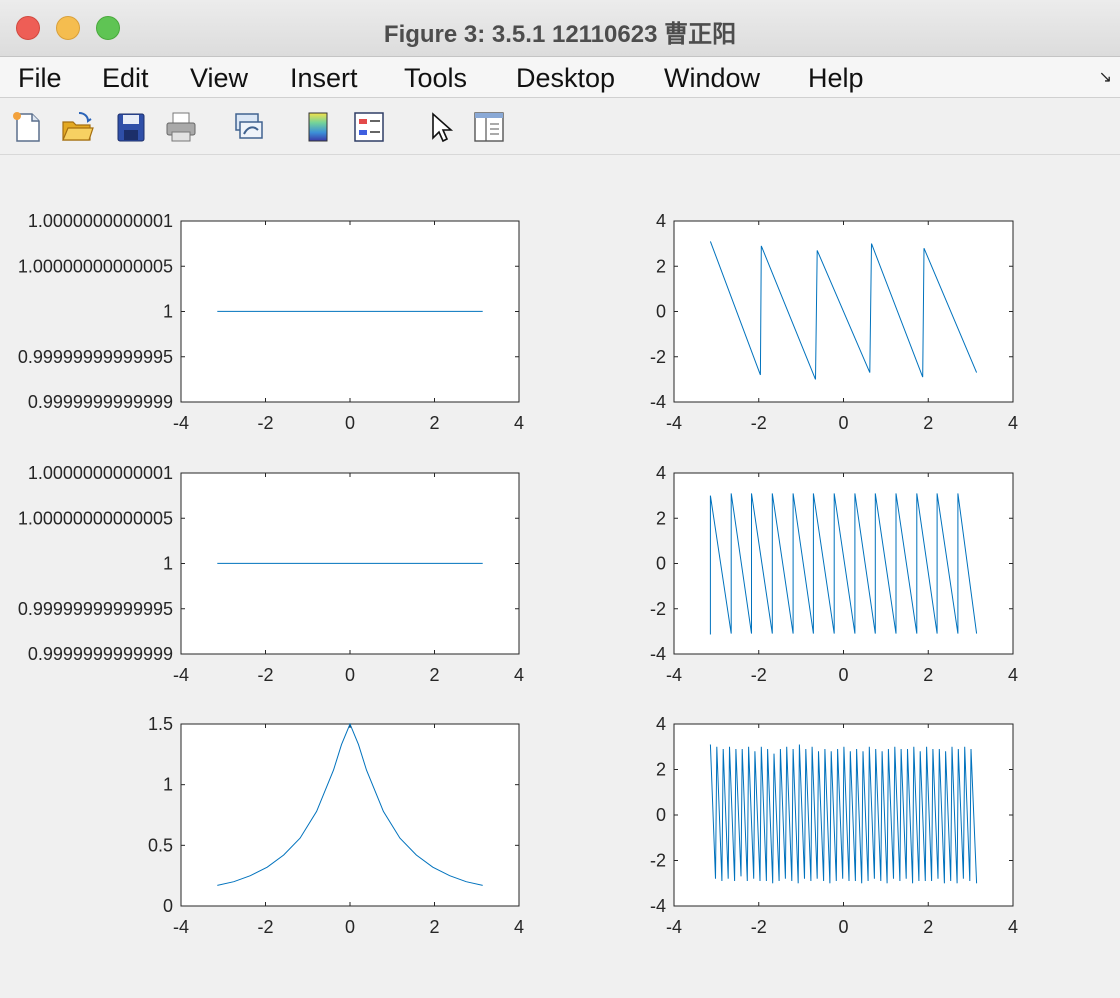 This screenshot has height=998, width=1120. Describe the element at coordinates (489, 127) in the screenshot. I see `property-editor-icon` at that location.